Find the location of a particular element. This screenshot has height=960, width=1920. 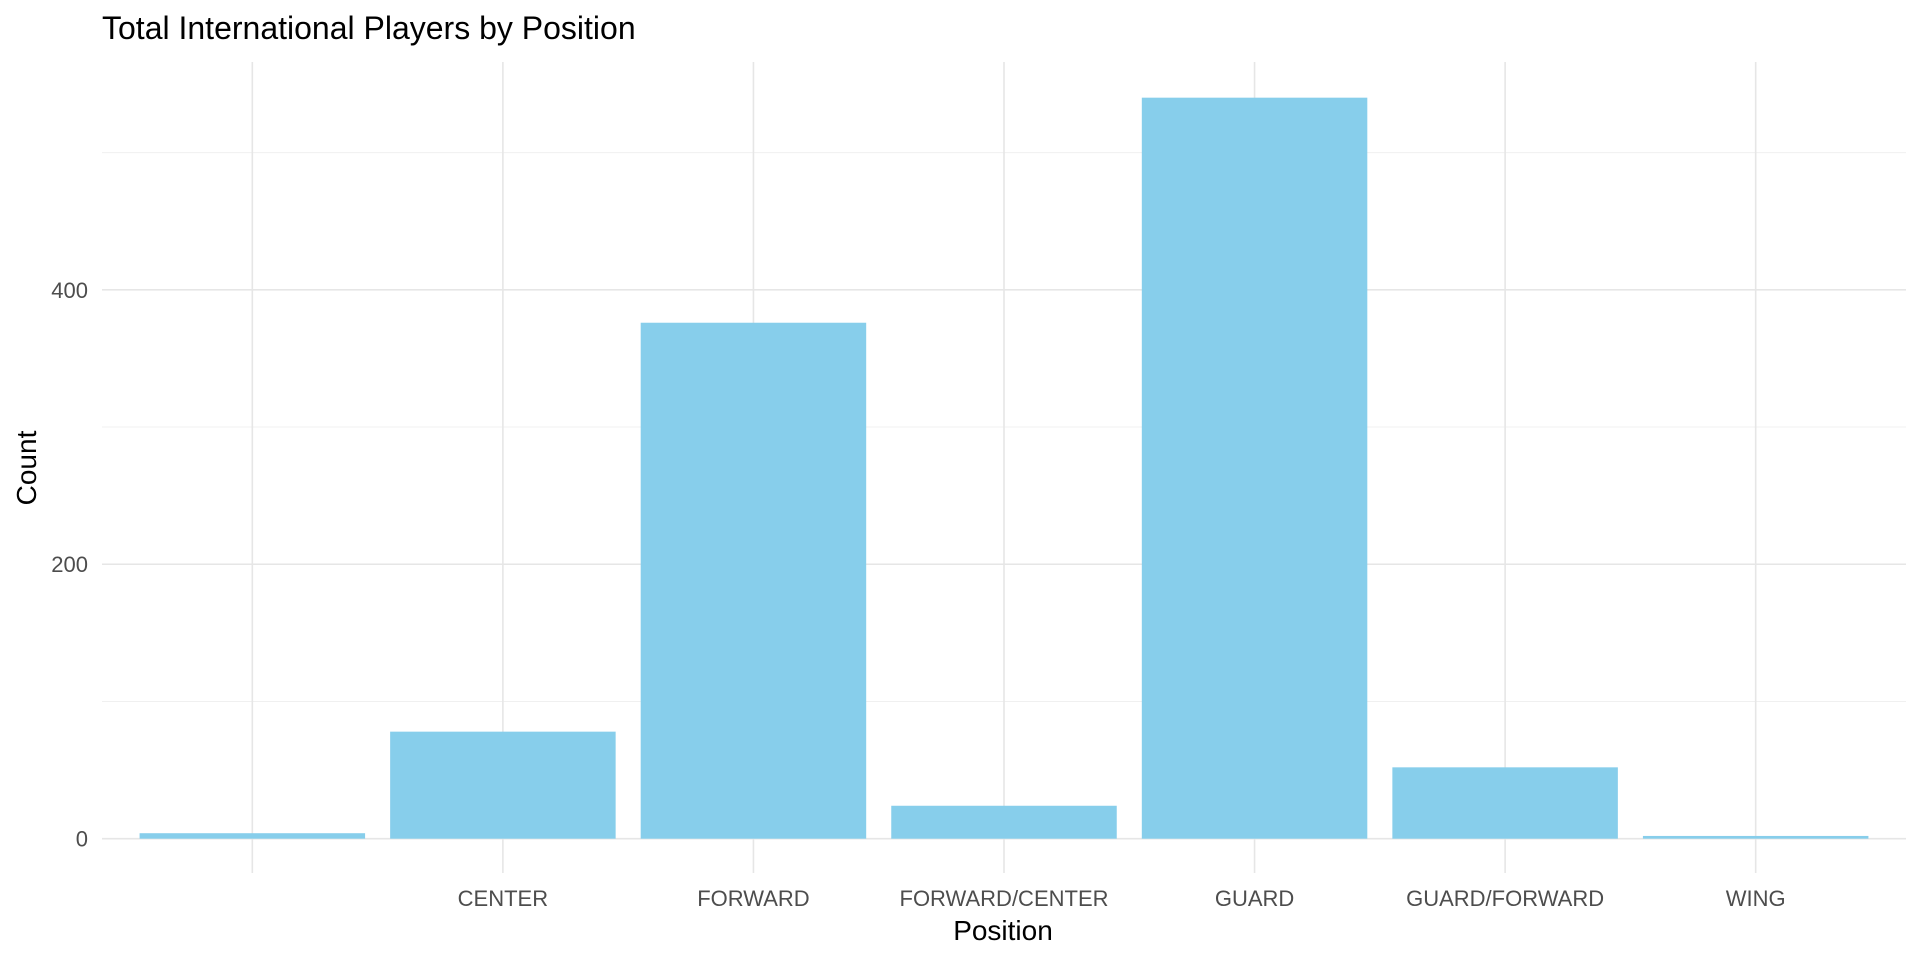

y-axis-ticks: 0 200 400 is located at coordinates (69, 565).